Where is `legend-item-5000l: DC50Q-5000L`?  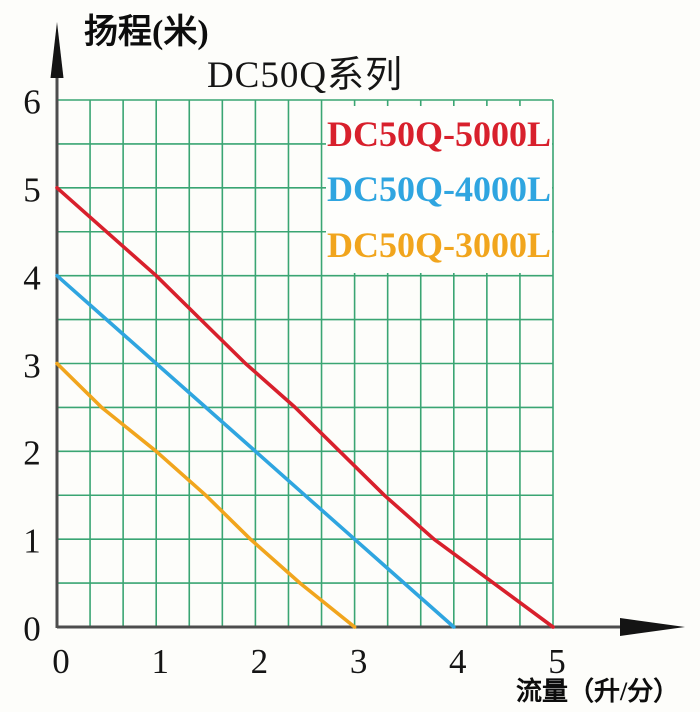 legend-item-5000l: DC50Q-5000L is located at coordinates (439, 133).